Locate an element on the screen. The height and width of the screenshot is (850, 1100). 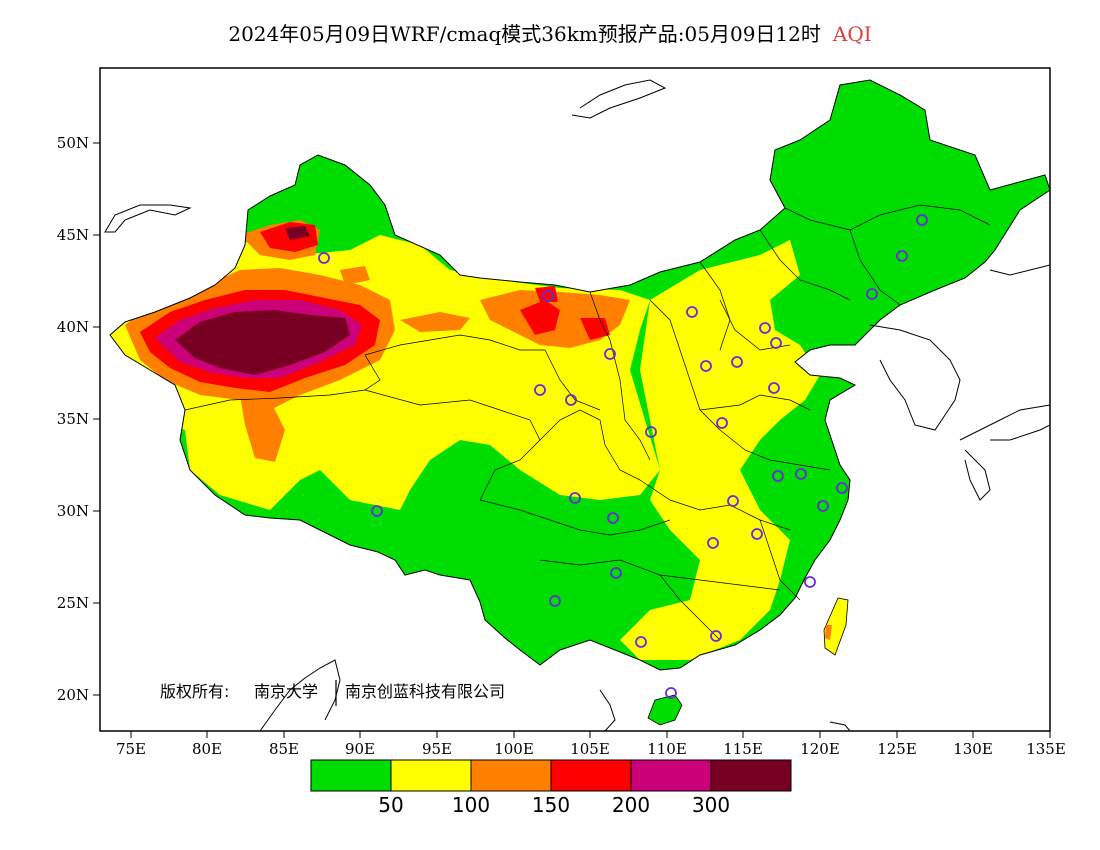
colorbar-label: 200 is located at coordinates (631, 805).